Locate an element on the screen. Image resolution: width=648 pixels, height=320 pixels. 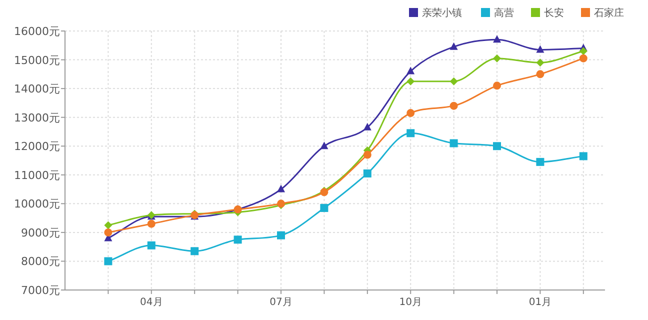
x-tick-label: 07月 is located at coordinates (281, 302).